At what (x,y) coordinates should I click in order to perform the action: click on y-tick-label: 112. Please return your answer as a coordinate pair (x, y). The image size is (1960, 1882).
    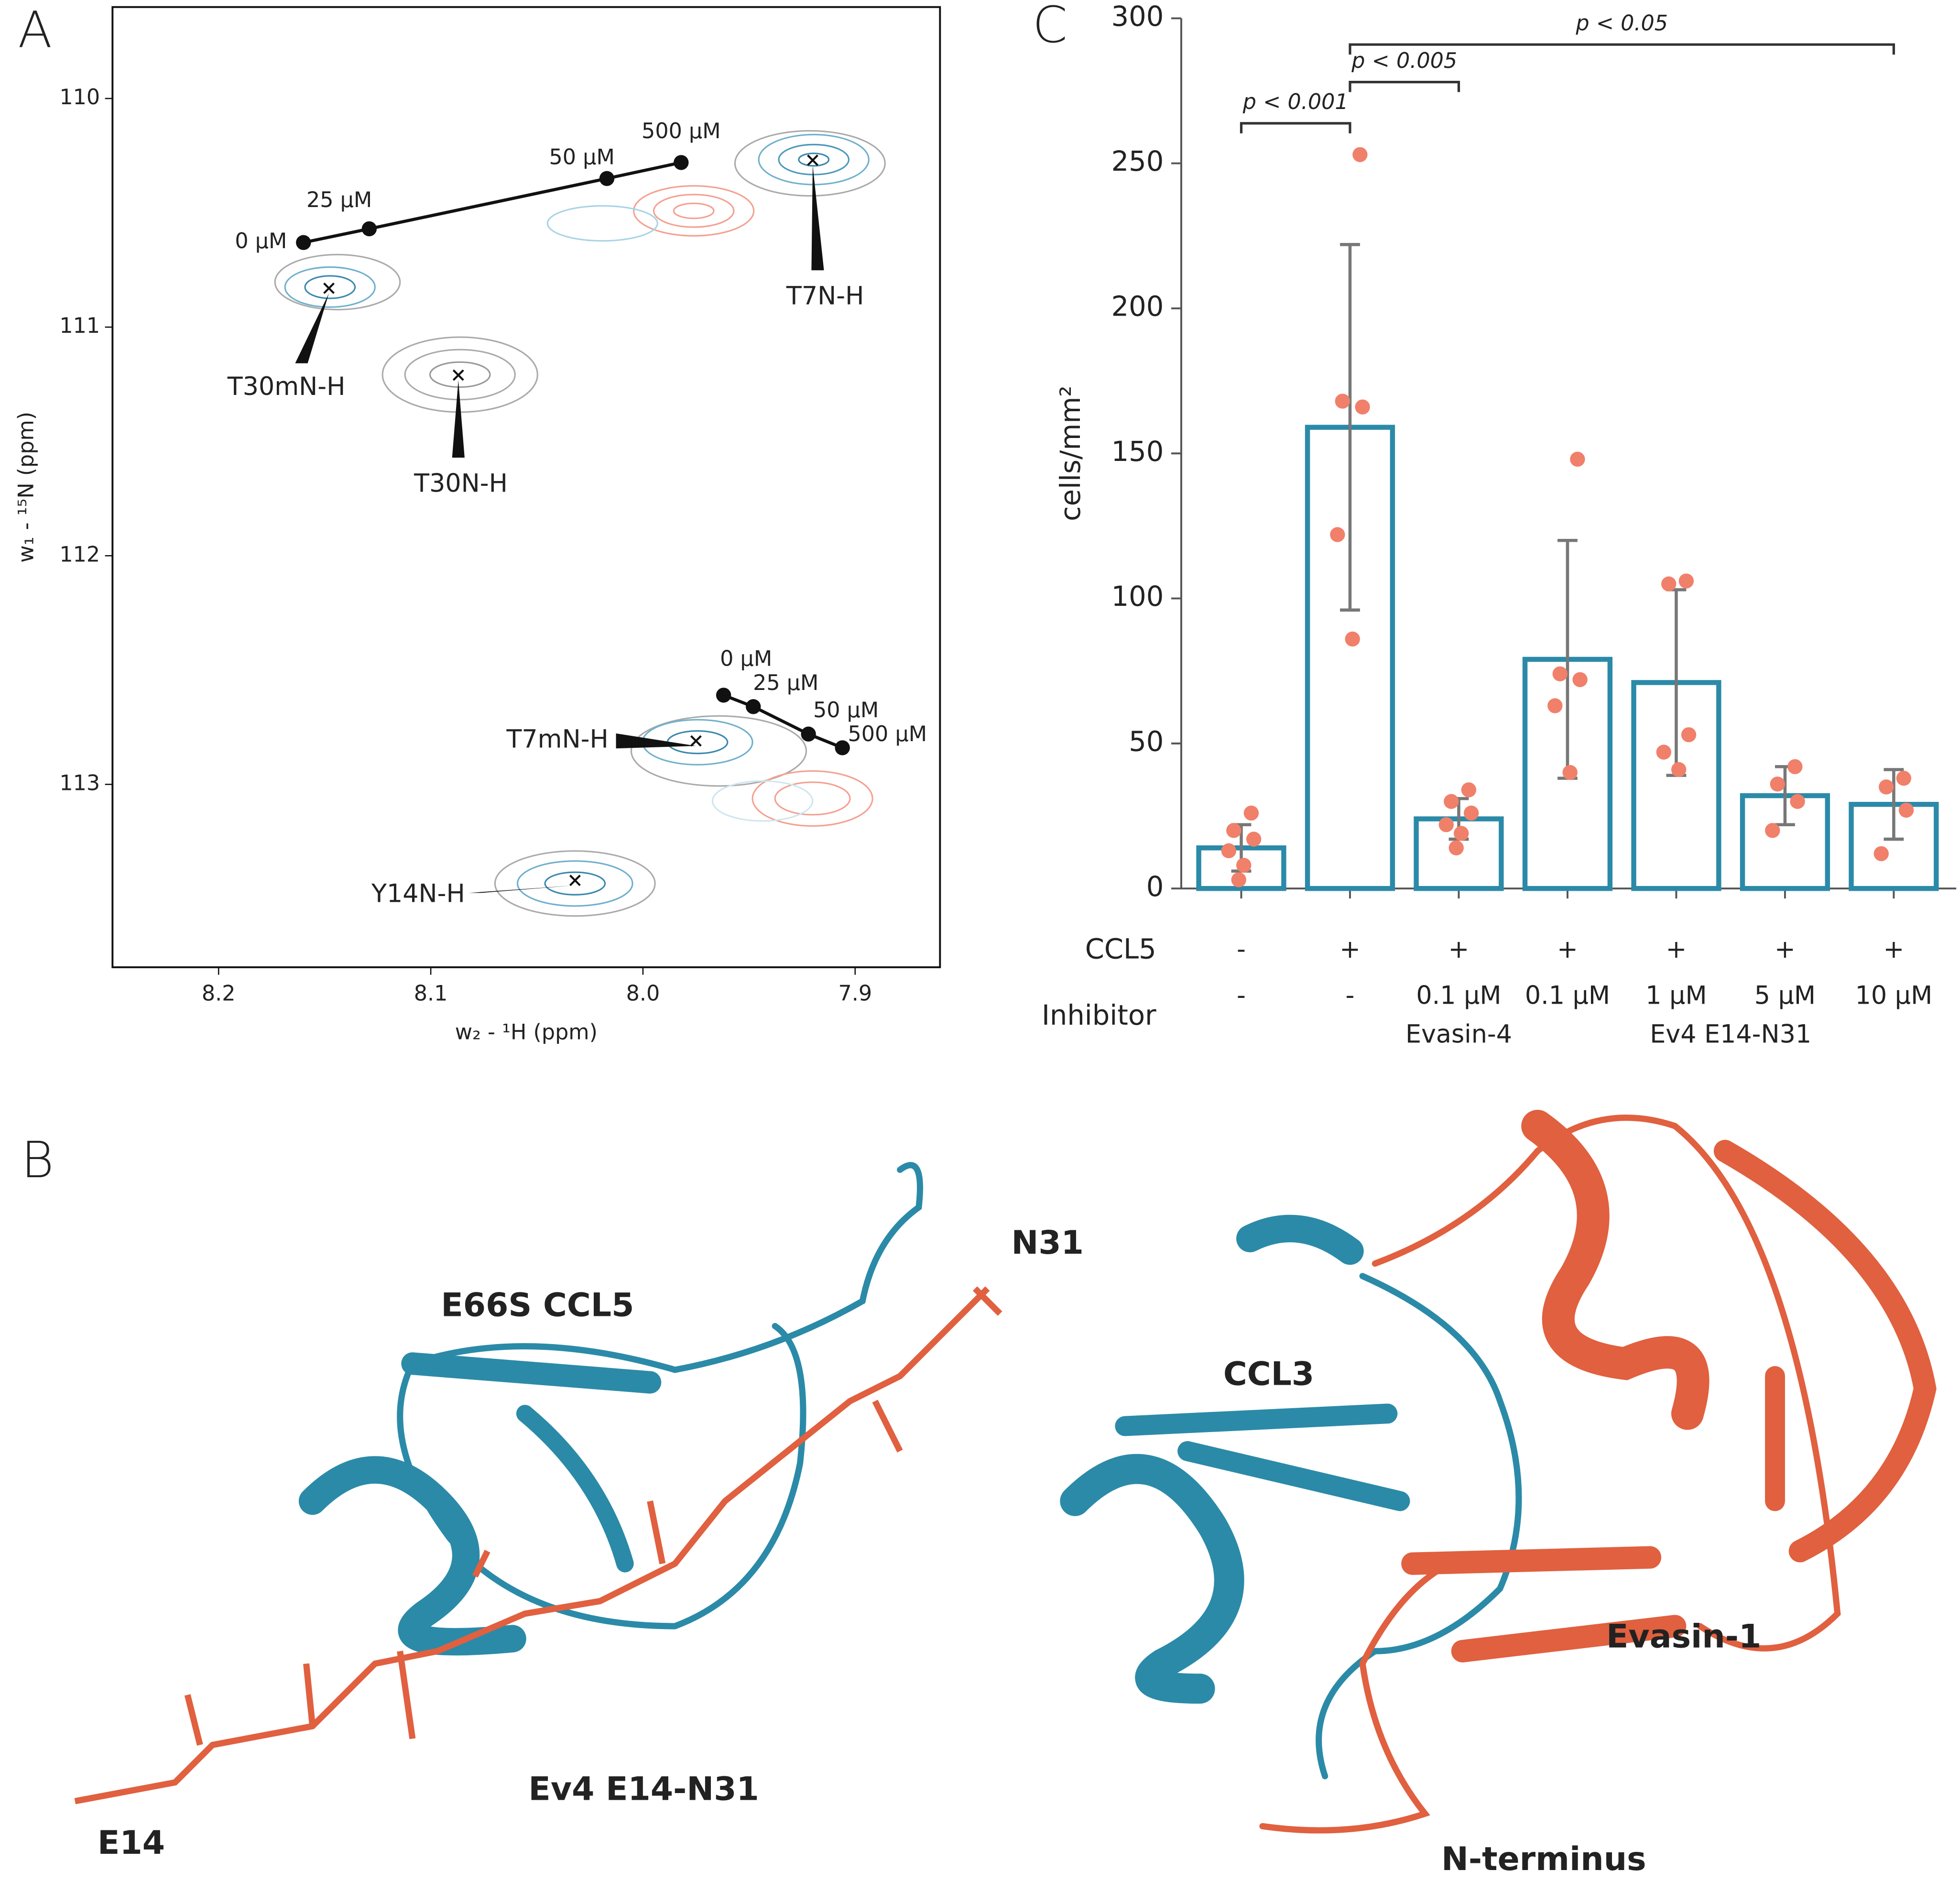
    Looking at the image, I should click on (79, 555).